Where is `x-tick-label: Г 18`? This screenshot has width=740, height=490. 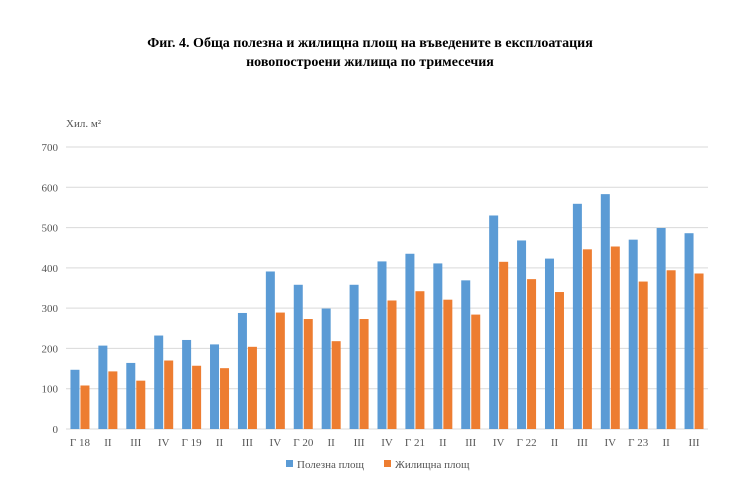
x-tick-label: Г 18 is located at coordinates (80, 443).